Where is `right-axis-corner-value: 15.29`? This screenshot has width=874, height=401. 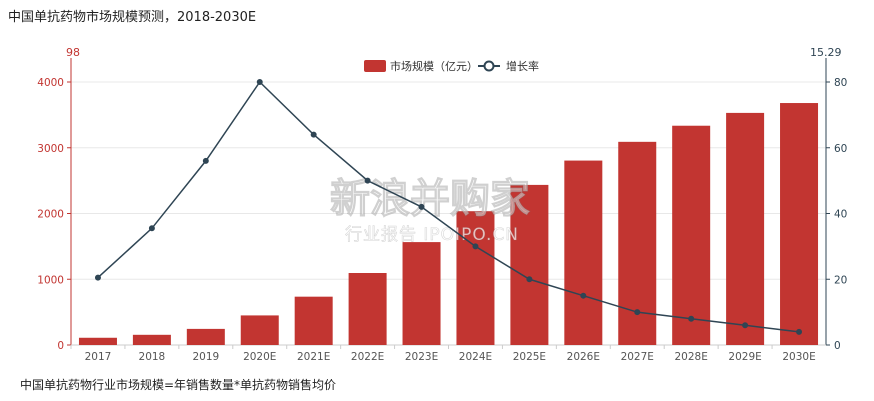 right-axis-corner-value: 15.29 is located at coordinates (826, 52).